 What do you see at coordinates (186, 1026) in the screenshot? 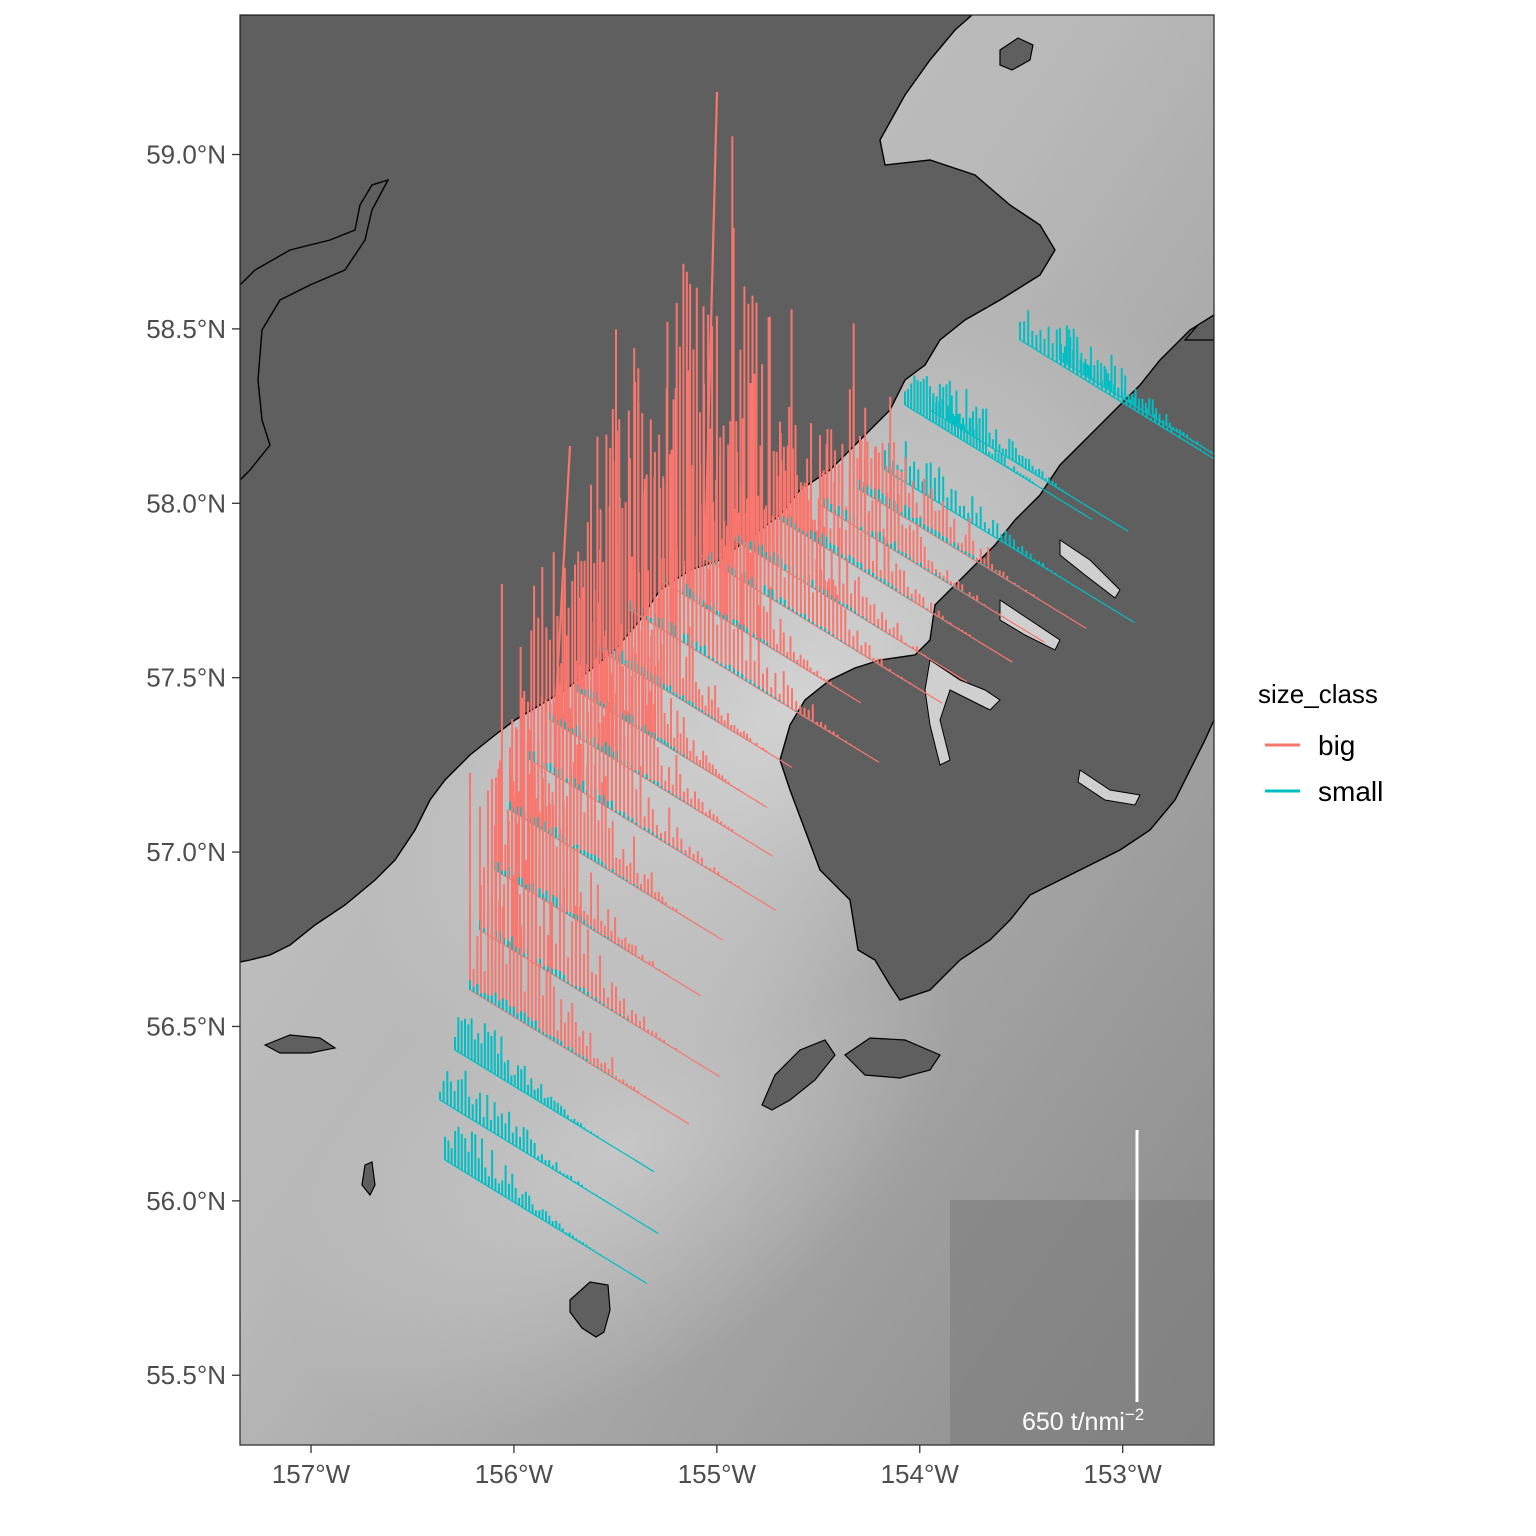
I see `y-tick-label: 56.5°N` at bounding box center [186, 1026].